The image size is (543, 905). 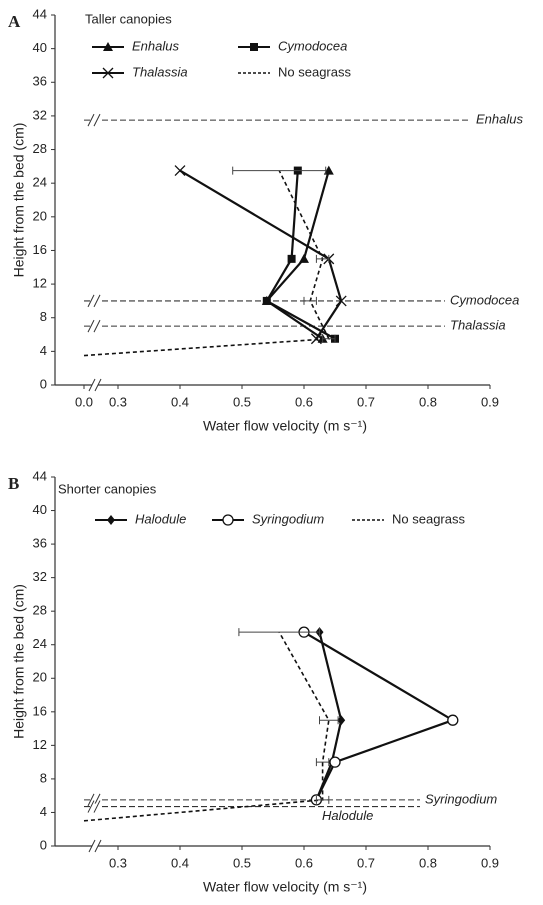 What do you see at coordinates (160, 518) in the screenshot?
I see `legend-label: Halodule` at bounding box center [160, 518].